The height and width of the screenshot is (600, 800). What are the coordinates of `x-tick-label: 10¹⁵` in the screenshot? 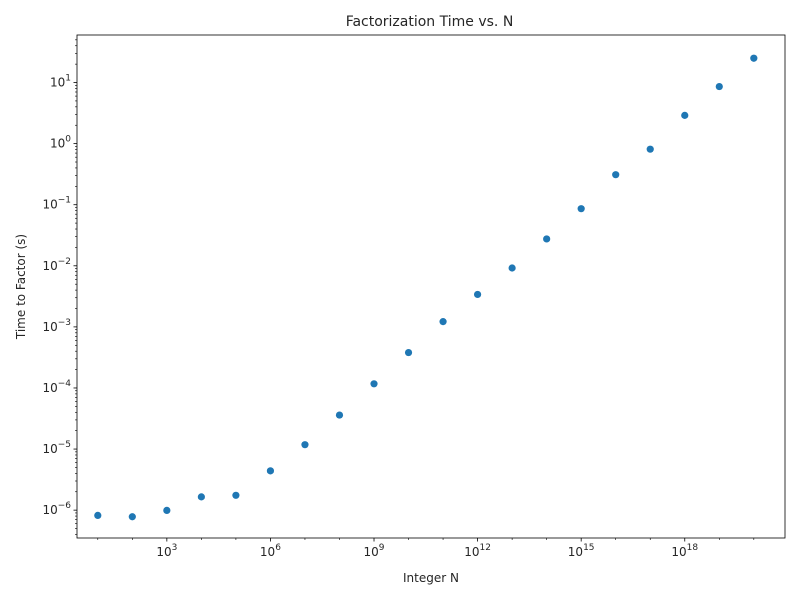 It's located at (581, 551).